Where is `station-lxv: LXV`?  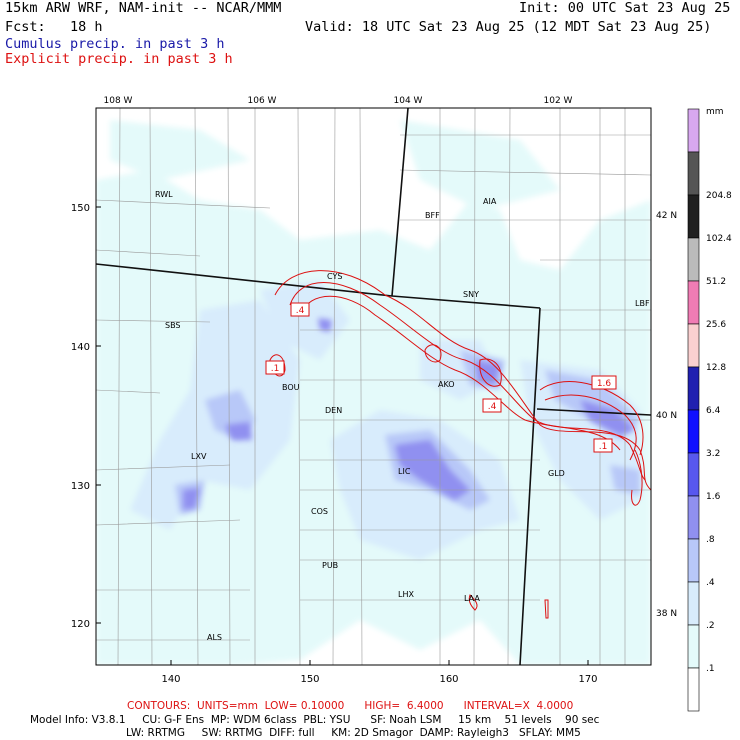
station-lxv: LXV is located at coordinates (199, 456).